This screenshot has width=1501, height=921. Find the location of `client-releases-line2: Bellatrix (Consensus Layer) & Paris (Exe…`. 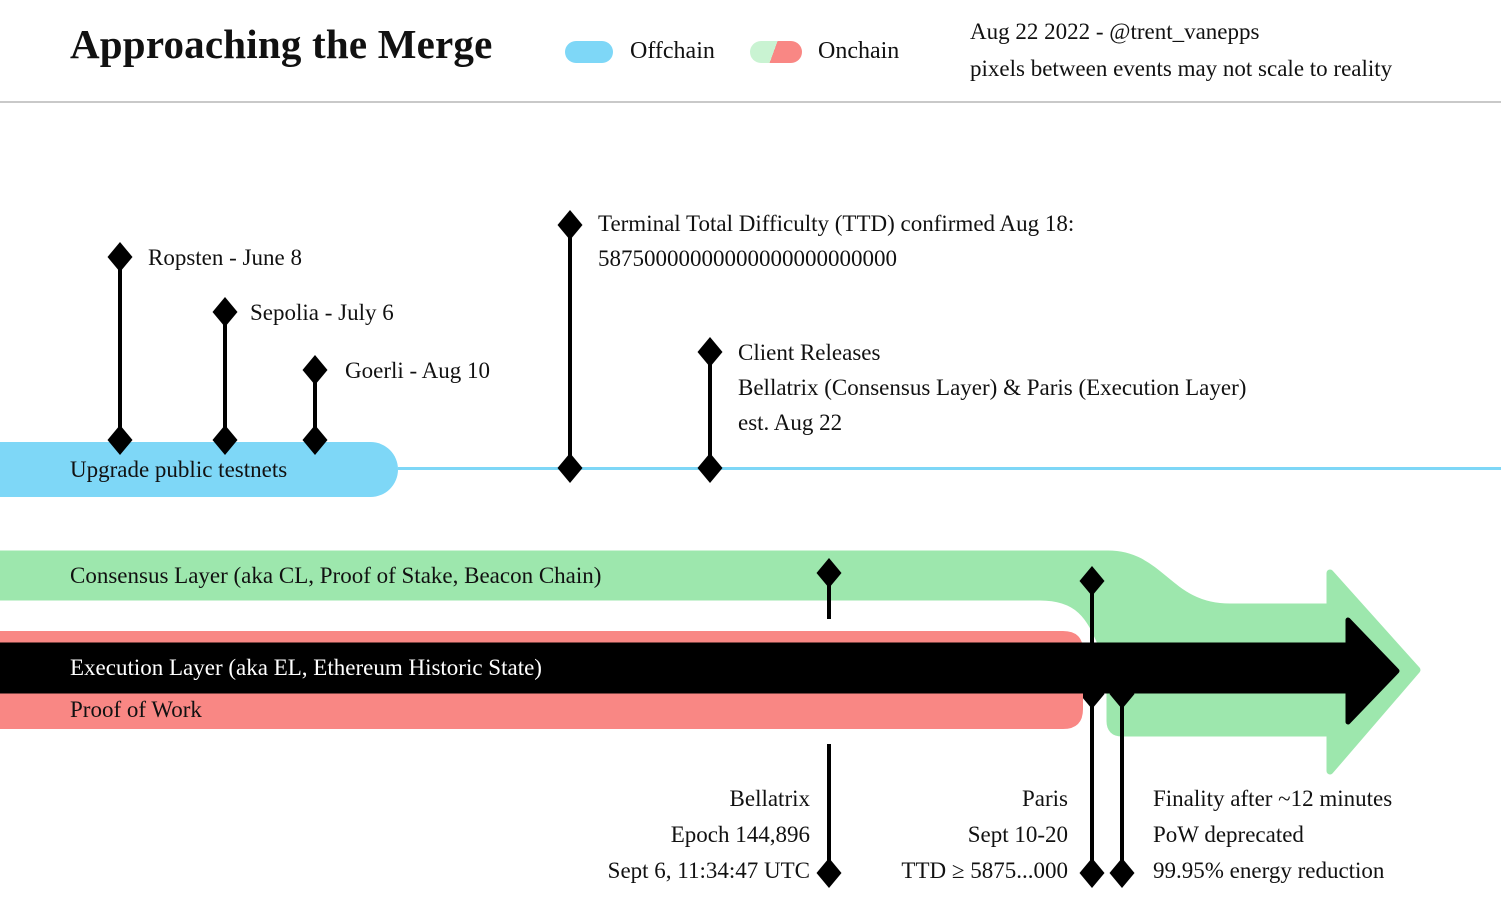

client-releases-line2: Bellatrix (Consensus Layer) & Paris (Exe… is located at coordinates (992, 387).